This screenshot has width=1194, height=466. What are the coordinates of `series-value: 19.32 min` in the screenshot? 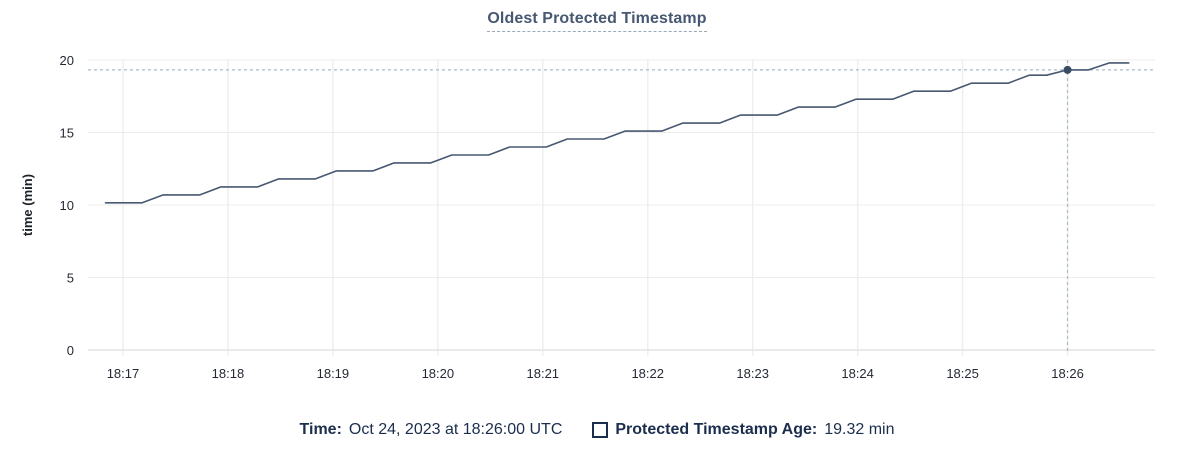 It's located at (859, 429).